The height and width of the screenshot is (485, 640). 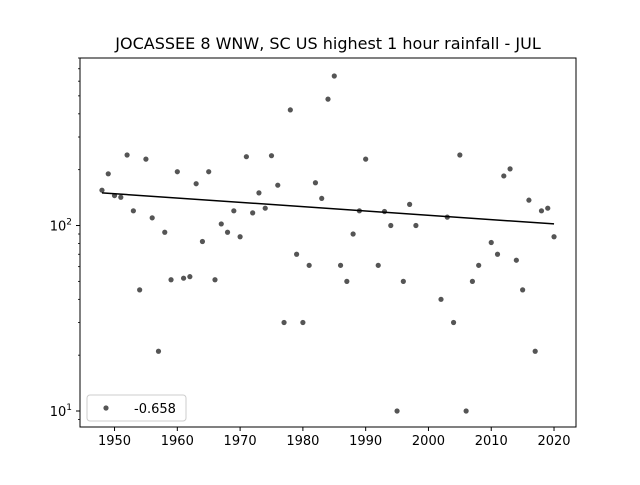 What do you see at coordinates (328, 208) in the screenshot?
I see `trend-line` at bounding box center [328, 208].